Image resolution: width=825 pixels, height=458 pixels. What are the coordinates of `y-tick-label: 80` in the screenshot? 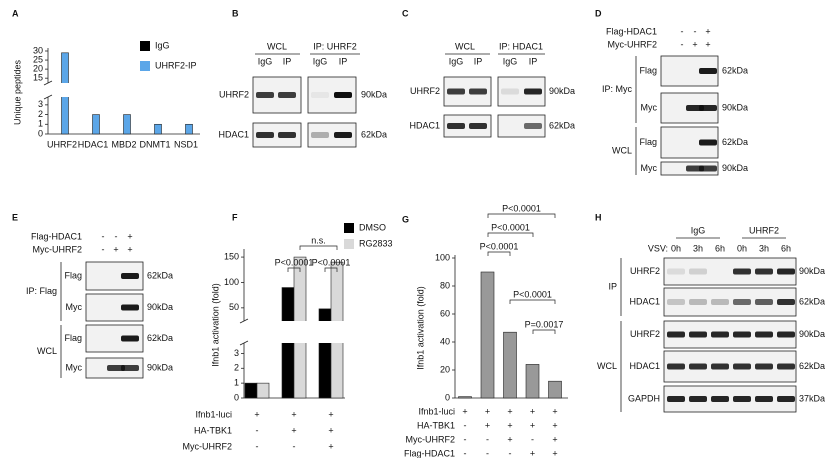 It's located at (445, 285).